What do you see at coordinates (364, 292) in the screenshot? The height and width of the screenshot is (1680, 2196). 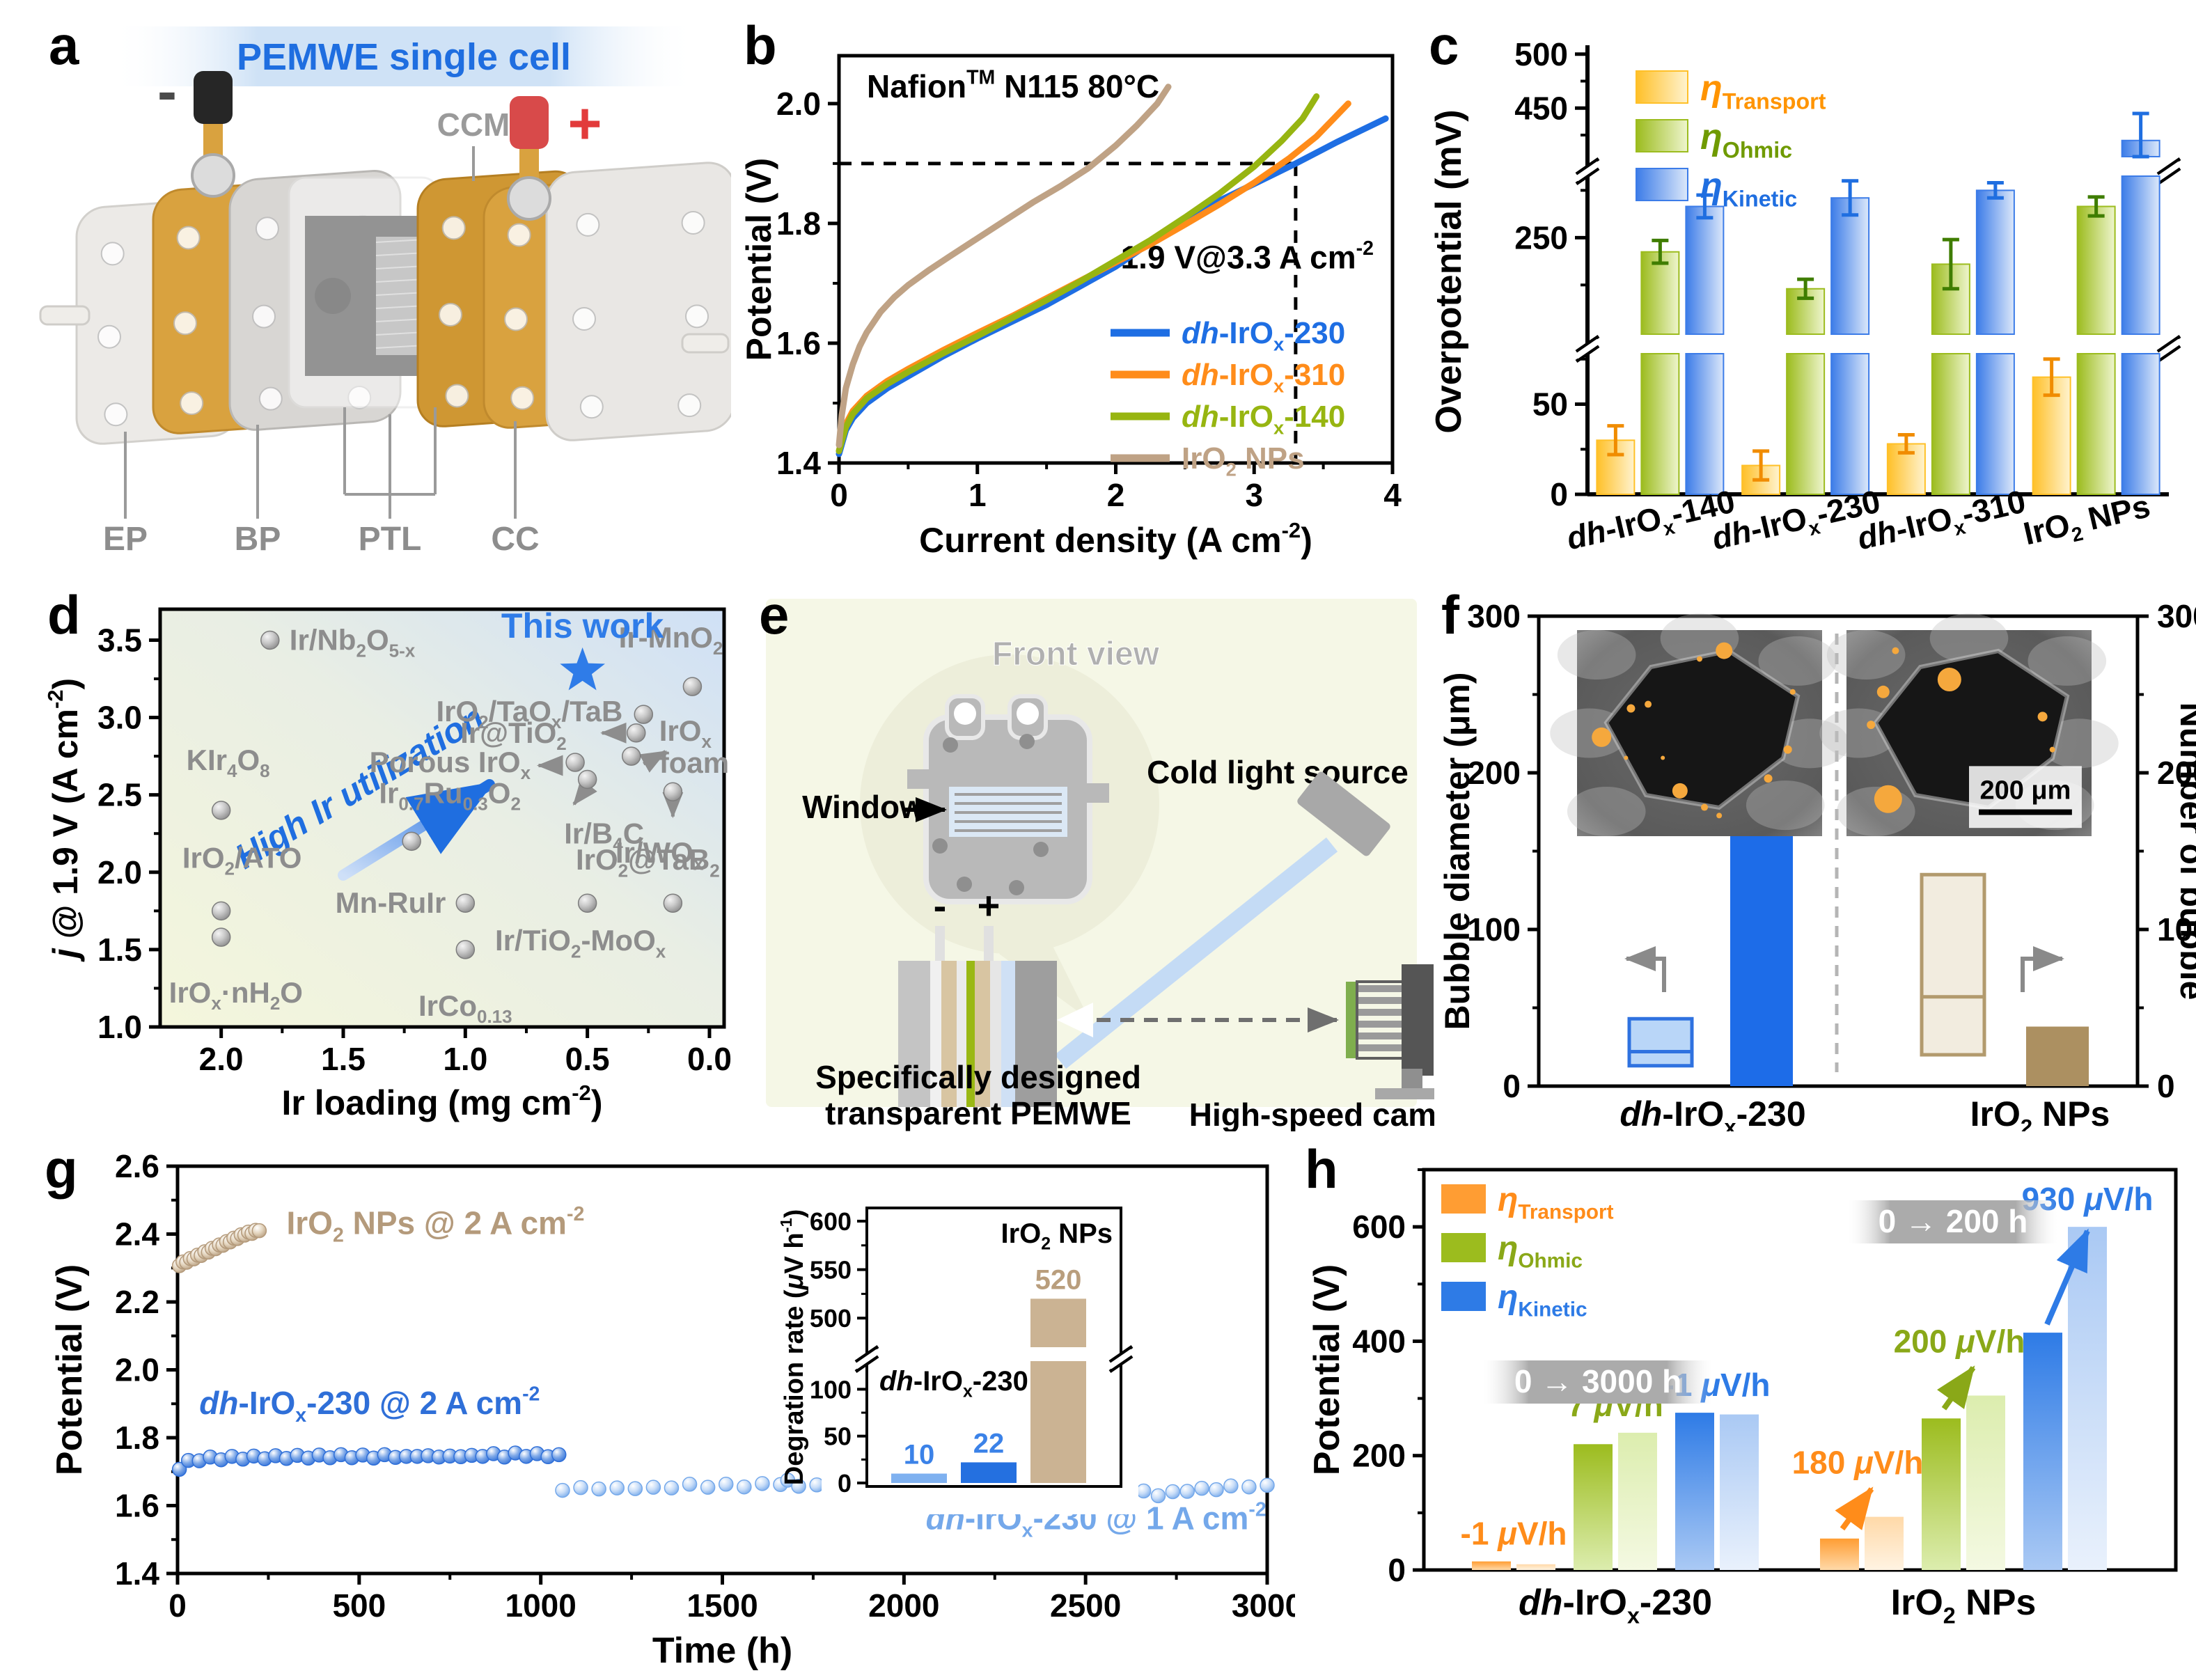 I see `ccm-ptl-assembly` at bounding box center [364, 292].